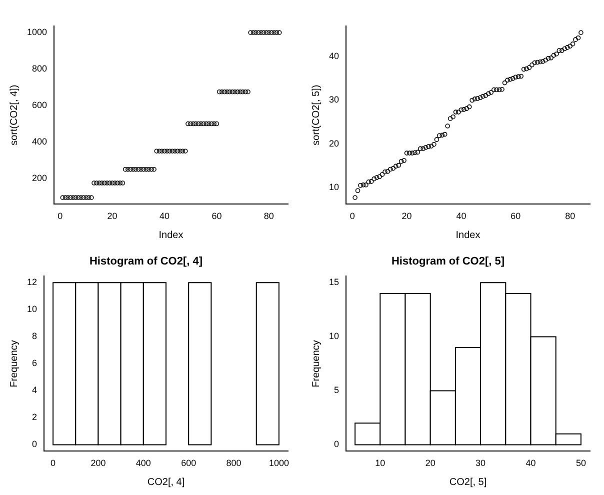 The width and height of the screenshot is (604, 495). What do you see at coordinates (188, 463) in the screenshot?
I see `x-tick-label: 600` at bounding box center [188, 463].